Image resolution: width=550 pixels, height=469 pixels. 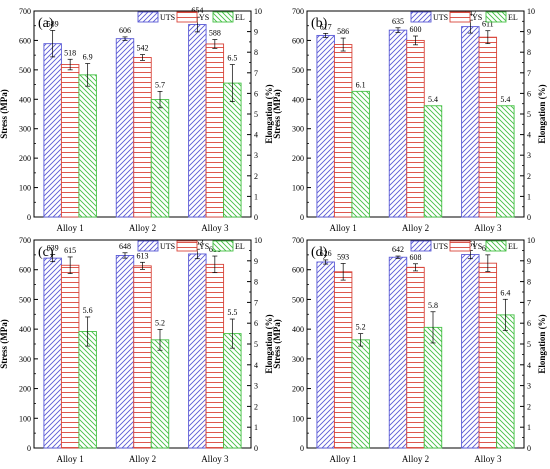 What do you see at coordinates (197, 10) in the screenshot?
I see `data-label-uts: 654` at bounding box center [197, 10].